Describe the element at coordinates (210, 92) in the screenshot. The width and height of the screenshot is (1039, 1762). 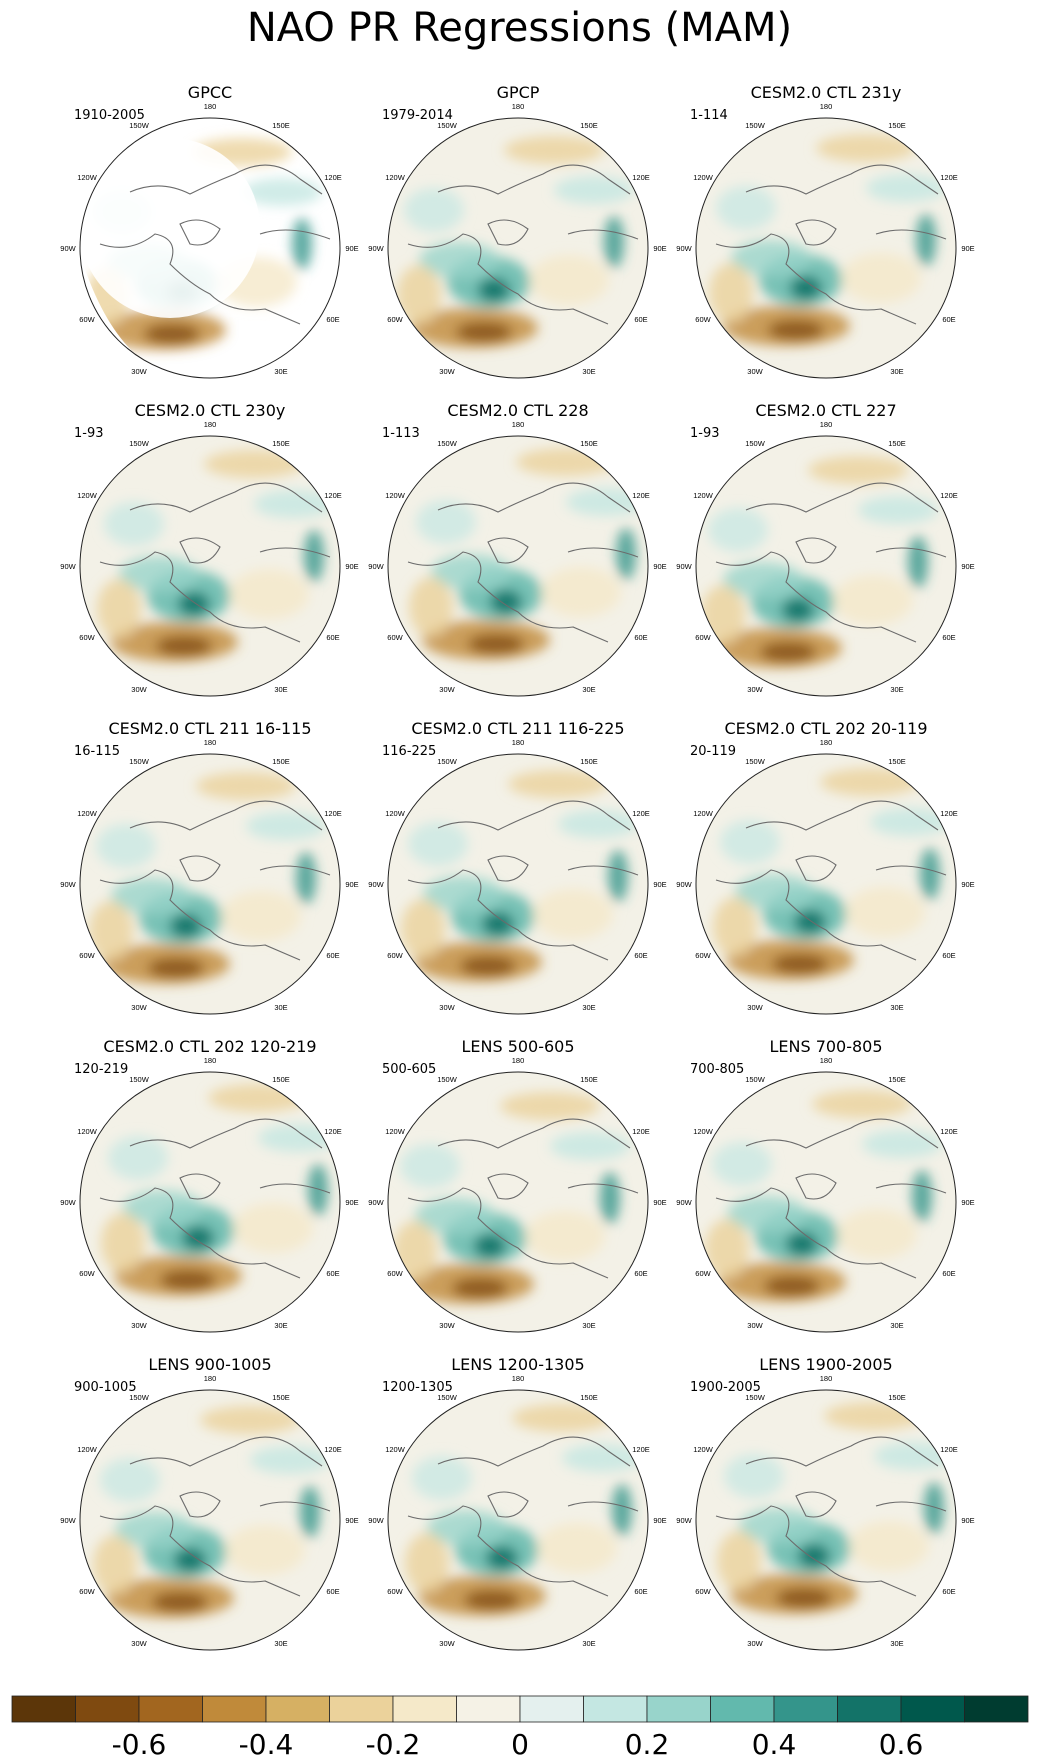
I see `panel-title: GPCC` at that location.